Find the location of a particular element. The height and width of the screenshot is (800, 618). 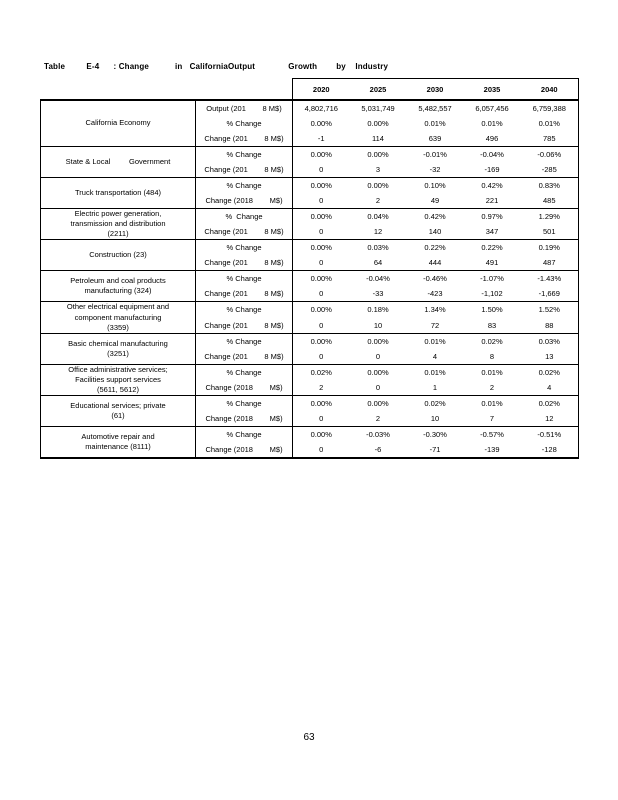

value-cell: -32 is located at coordinates (435, 169).